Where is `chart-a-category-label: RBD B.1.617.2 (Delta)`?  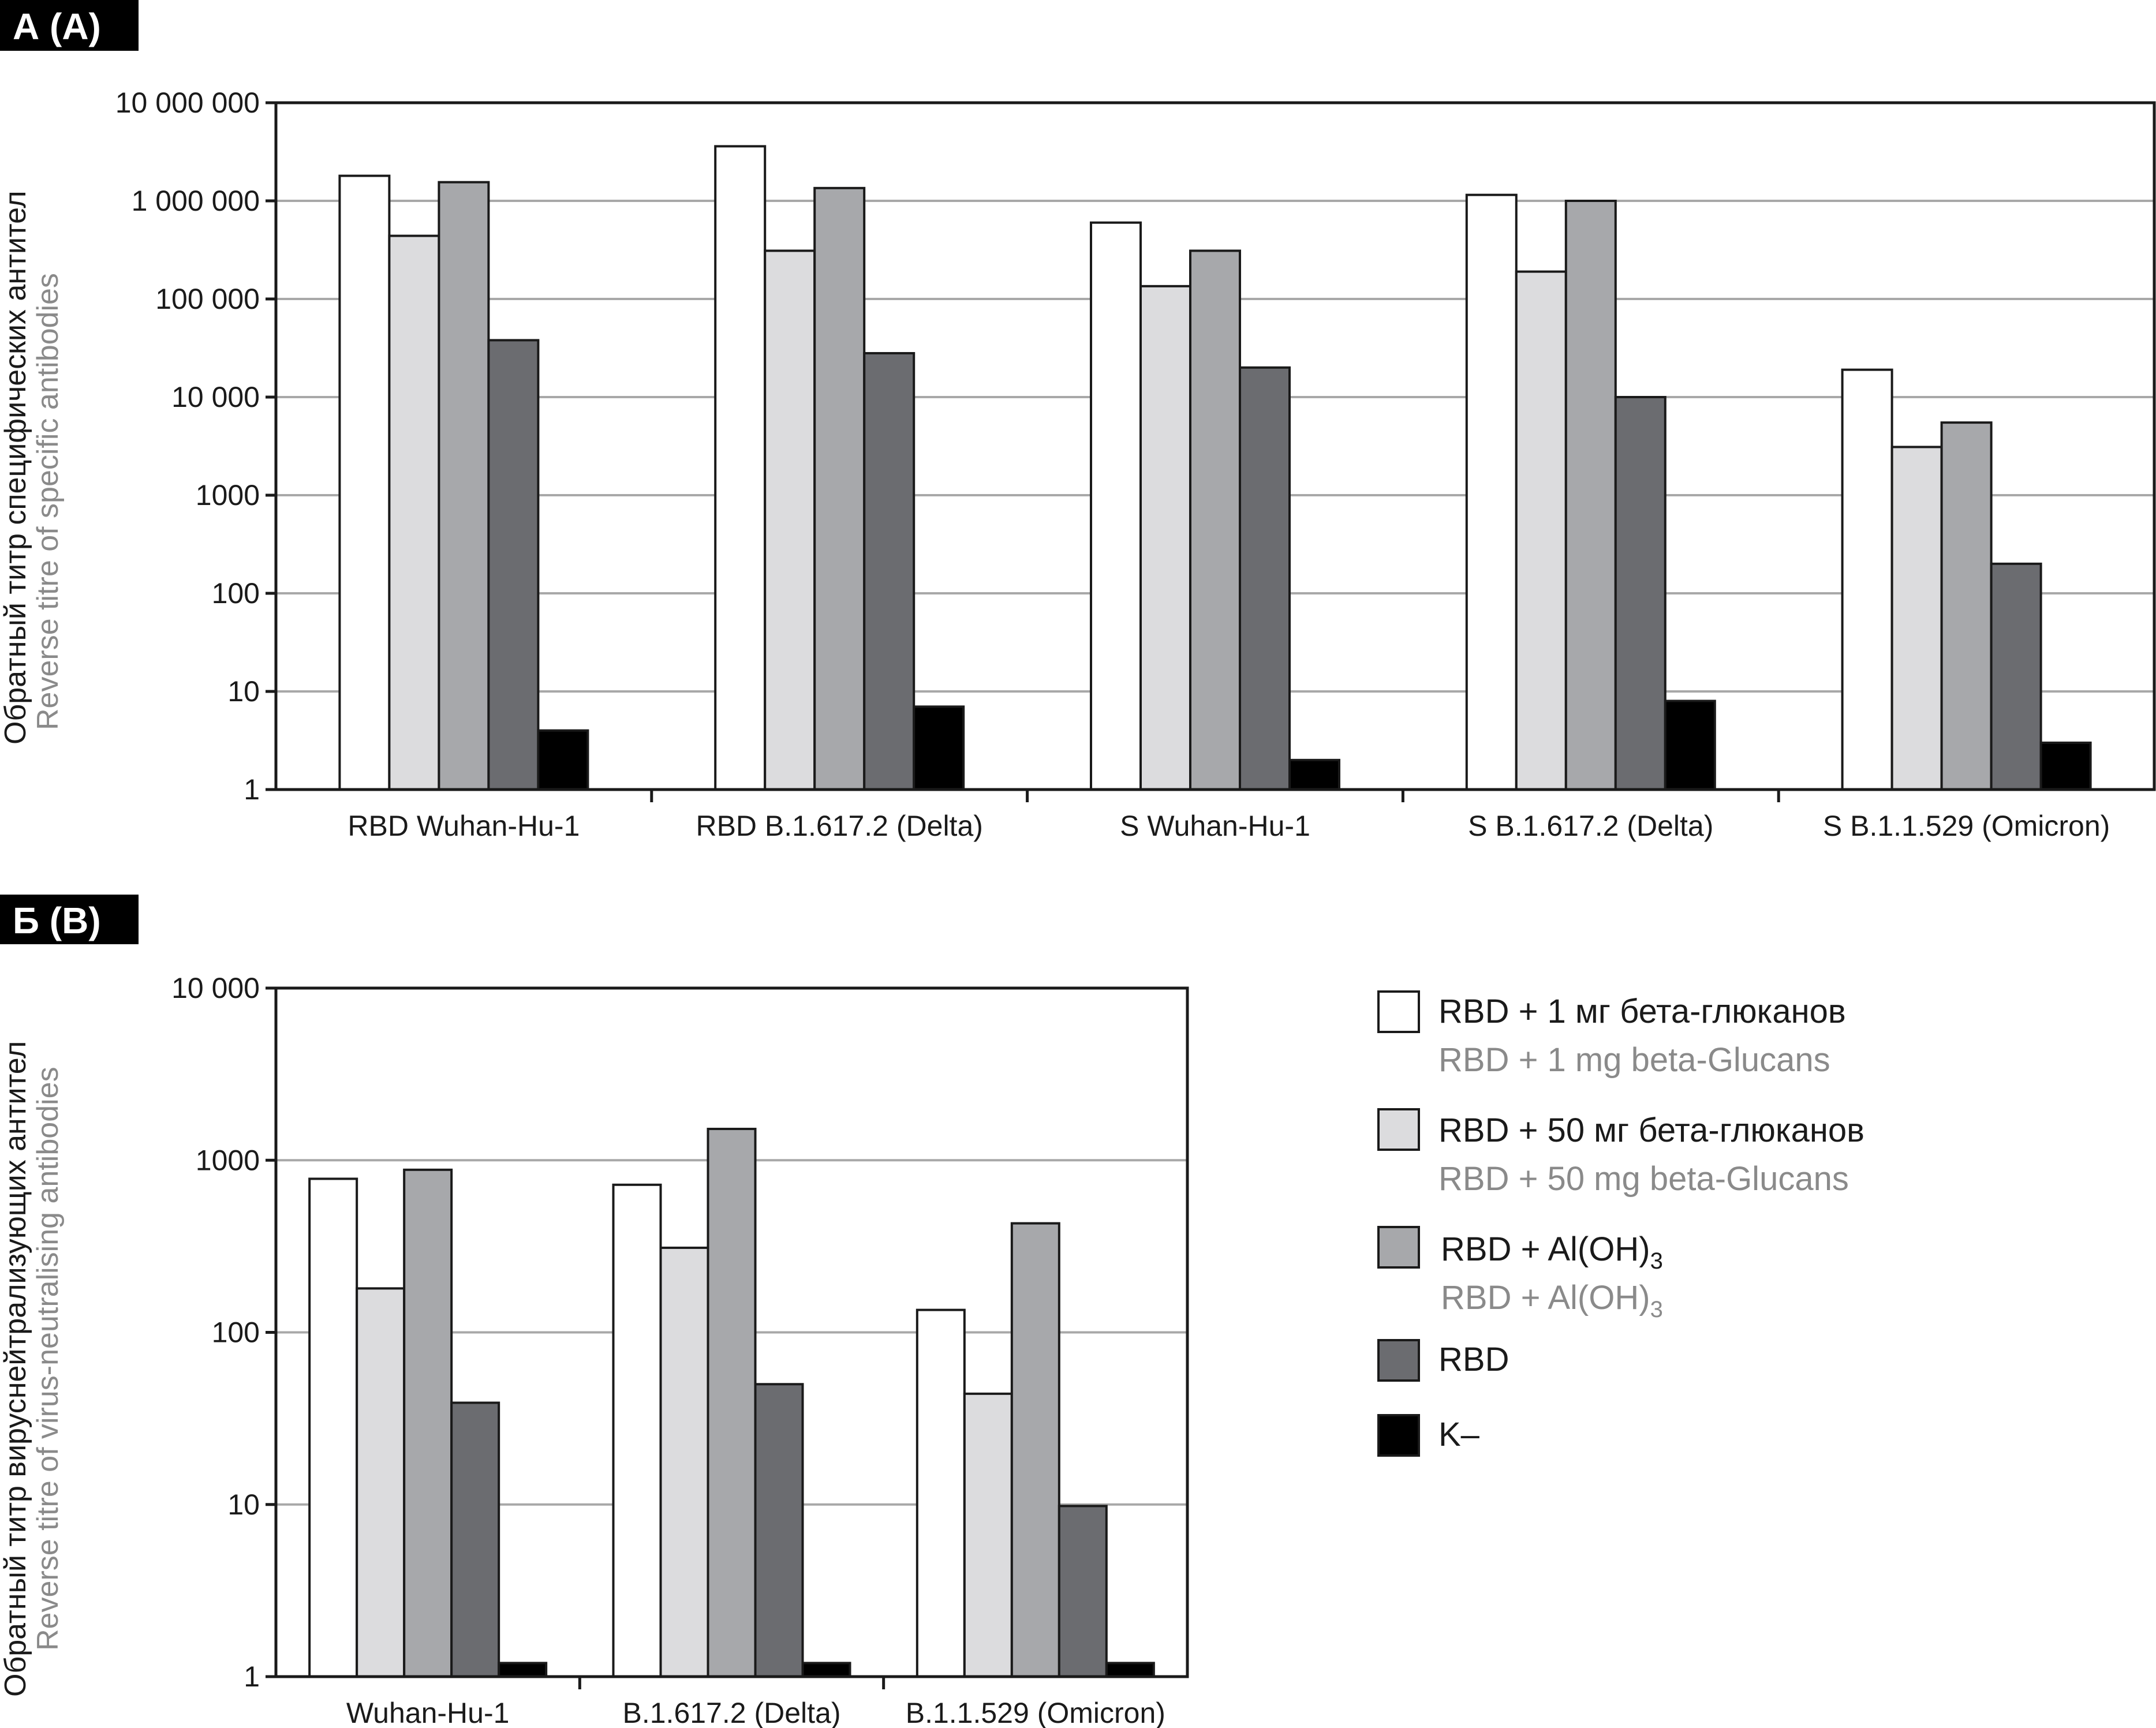
chart-a-category-label: RBD B.1.617.2 (Delta) is located at coordinates (839, 826).